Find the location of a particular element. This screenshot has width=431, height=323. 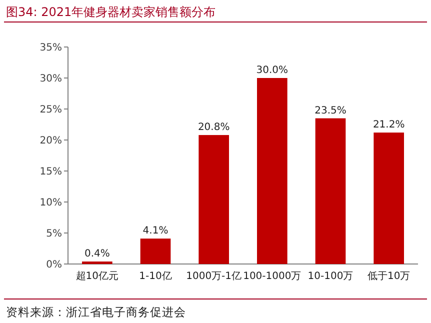

x-tick-label: 10-100万 is located at coordinates (331, 276).